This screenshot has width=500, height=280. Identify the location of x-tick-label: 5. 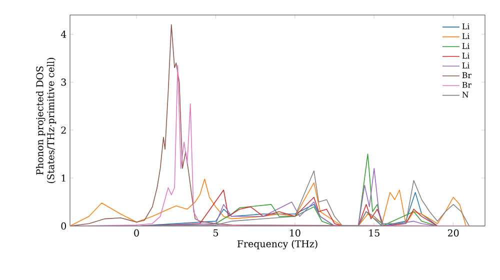
(216, 232).